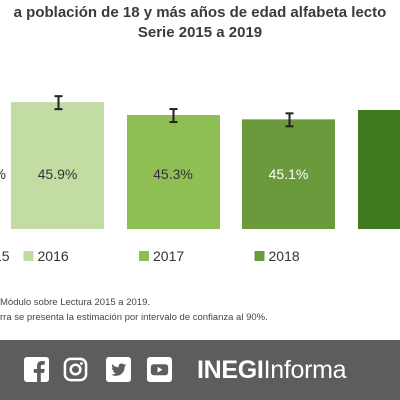 The height and width of the screenshot is (400, 400). I want to click on data-label-2017: 45.3%, so click(173, 174).